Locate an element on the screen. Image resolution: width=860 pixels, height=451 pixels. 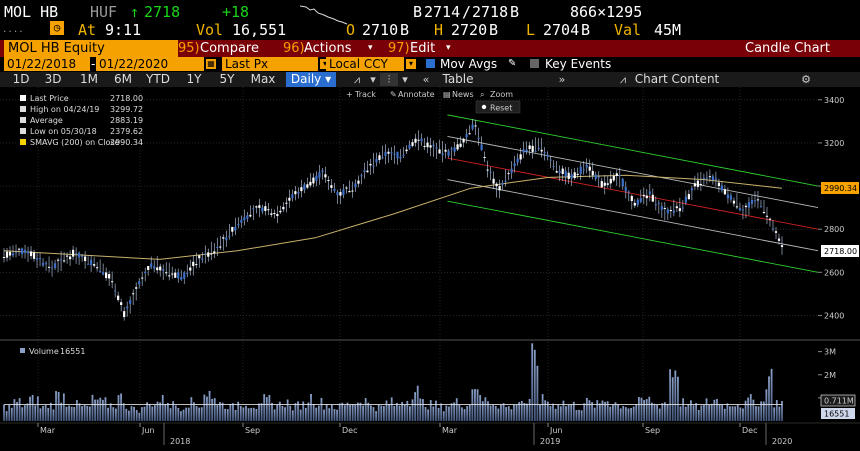
edit-menu: Edit is located at coordinates (423, 48).